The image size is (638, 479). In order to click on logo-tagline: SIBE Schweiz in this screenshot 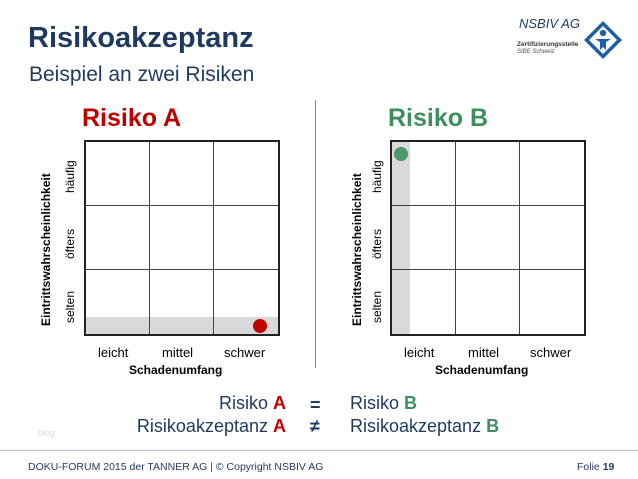, I will do `click(536, 52)`.